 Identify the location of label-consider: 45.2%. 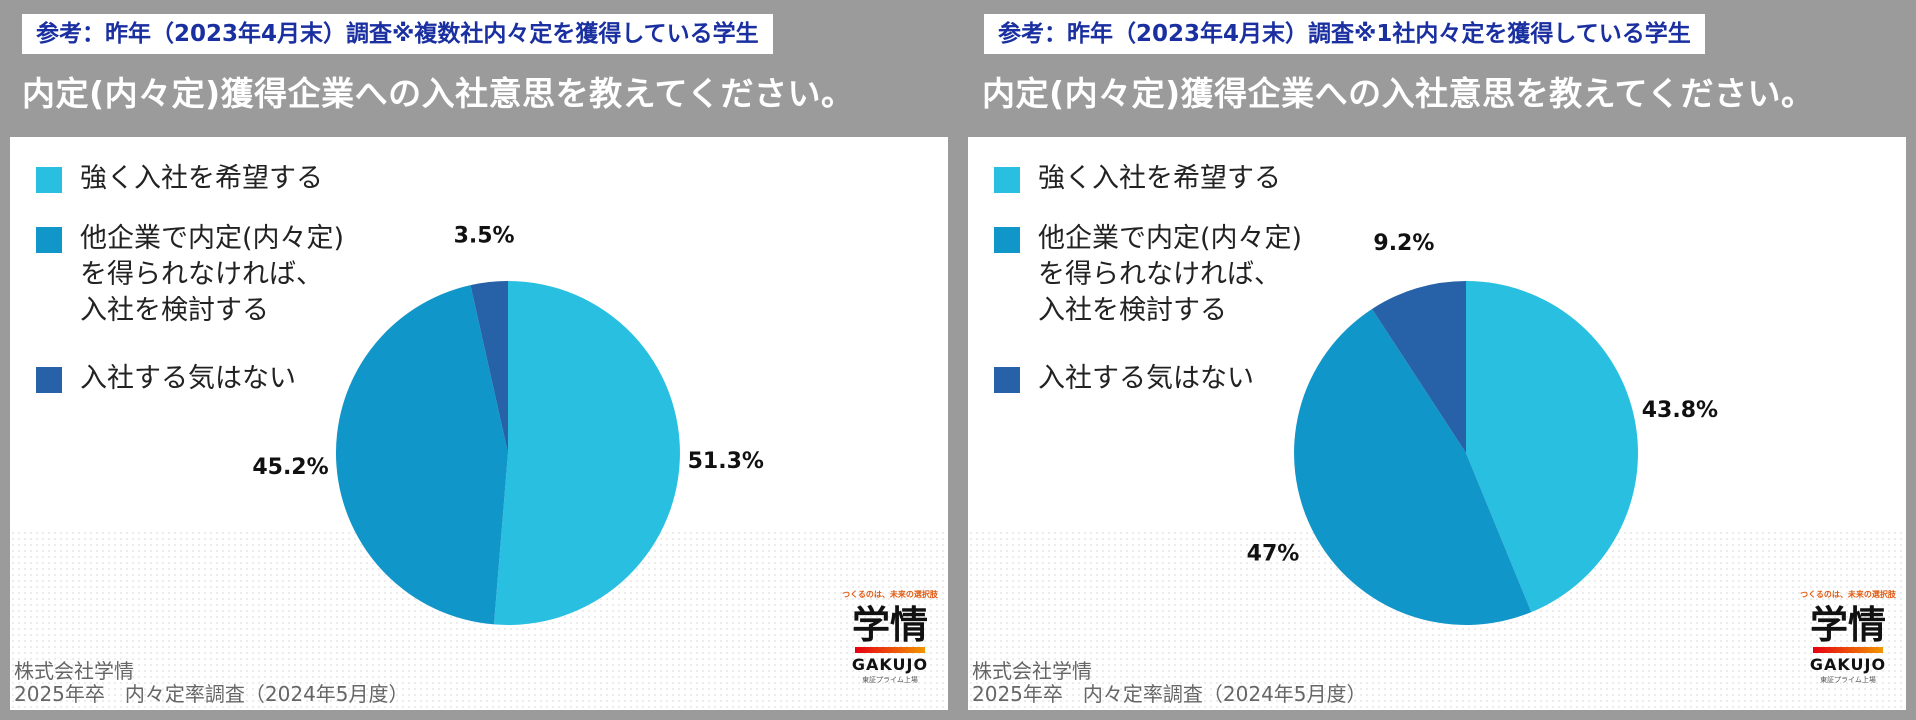
(290, 467).